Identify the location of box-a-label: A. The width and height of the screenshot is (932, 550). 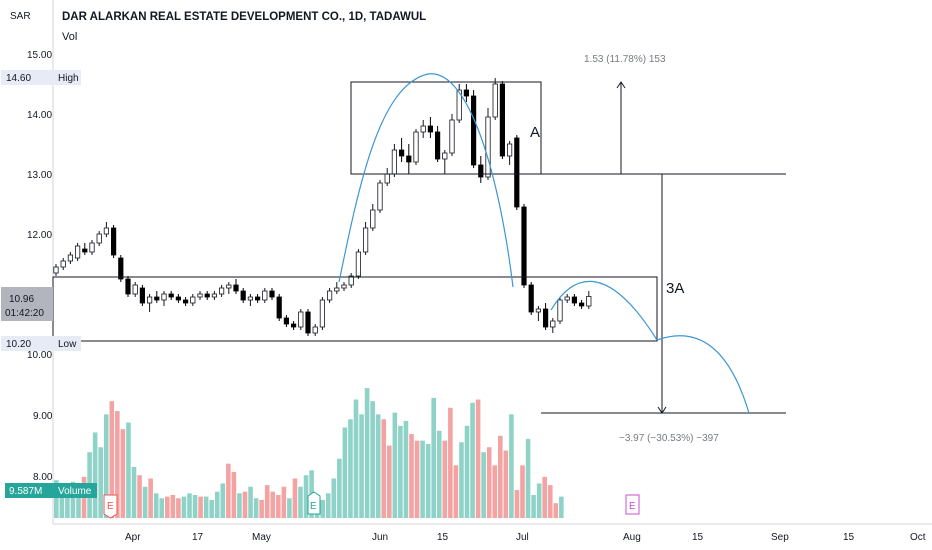
(535, 132).